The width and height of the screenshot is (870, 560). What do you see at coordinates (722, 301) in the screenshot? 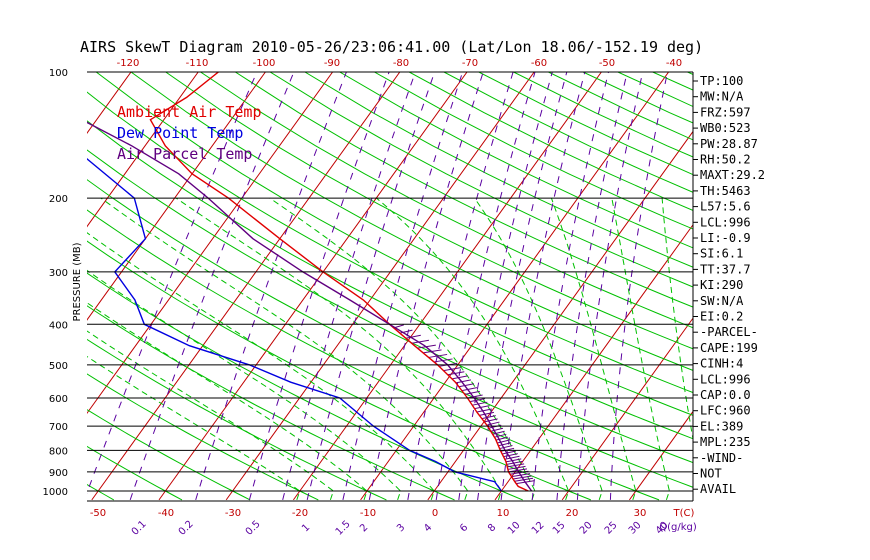
I see `stat-item: SW:N/A` at bounding box center [722, 301].